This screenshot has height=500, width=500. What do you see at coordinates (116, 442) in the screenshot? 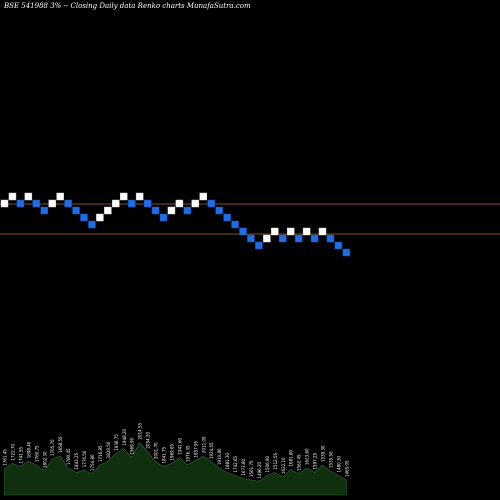
I see `volume-label: 1936.75` at bounding box center [116, 442].